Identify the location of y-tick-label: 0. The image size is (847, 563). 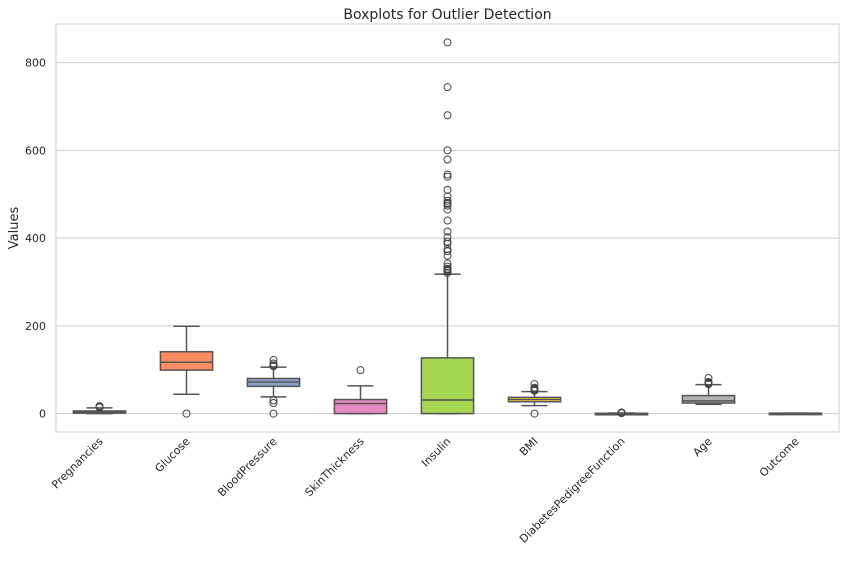
(42, 414).